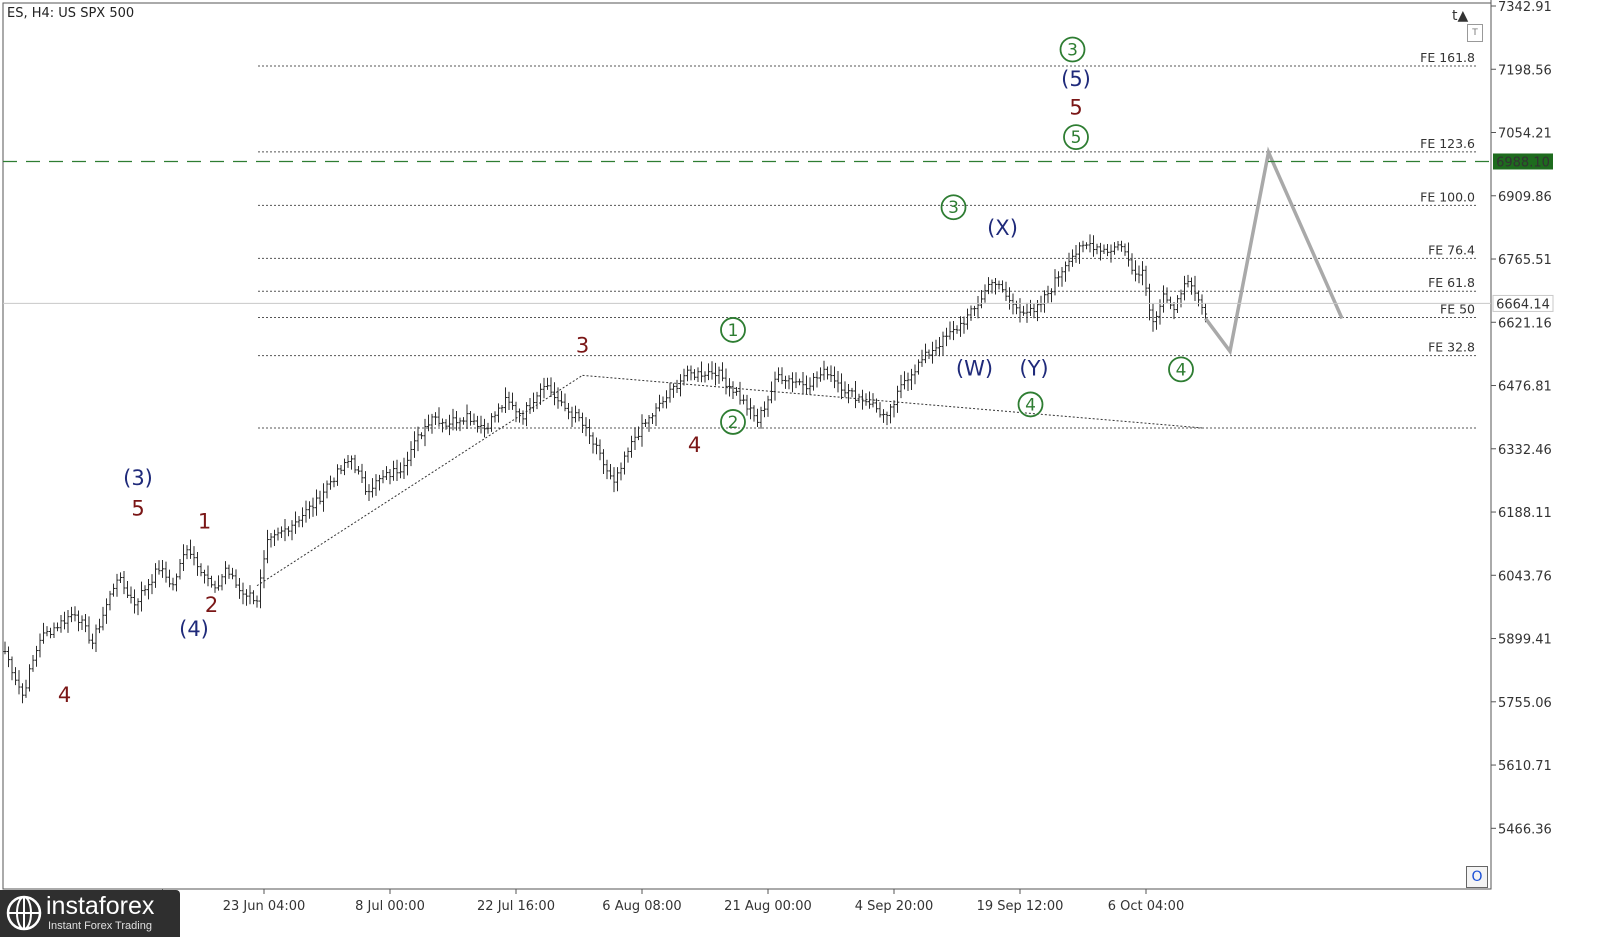 The width and height of the screenshot is (1600, 937). What do you see at coordinates (1525, 640) in the screenshot?
I see `y-tick-label: 5899.41` at bounding box center [1525, 640].